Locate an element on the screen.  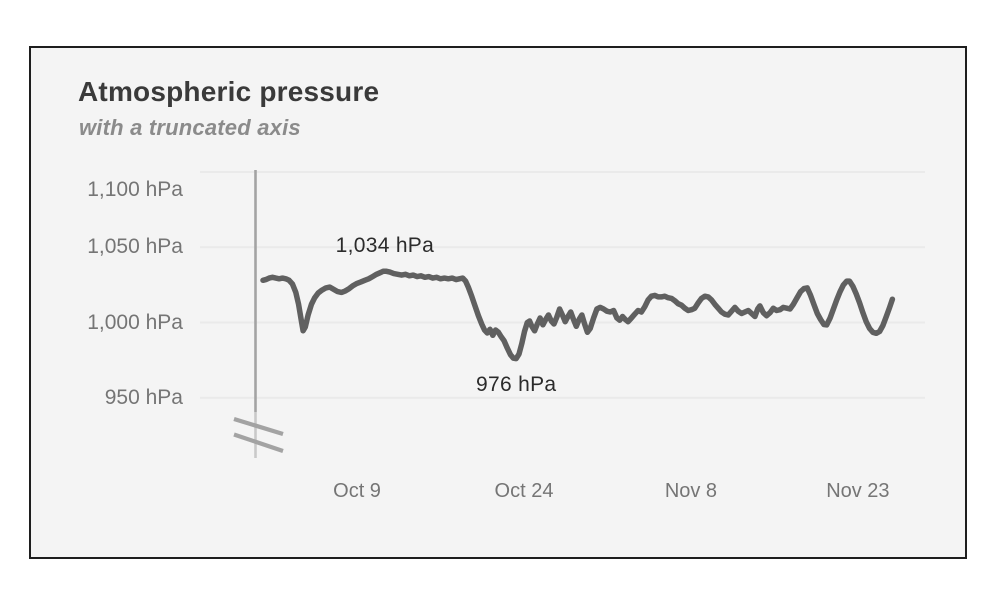
chart-title: Atmospheric pressure is located at coordinates (229, 91).